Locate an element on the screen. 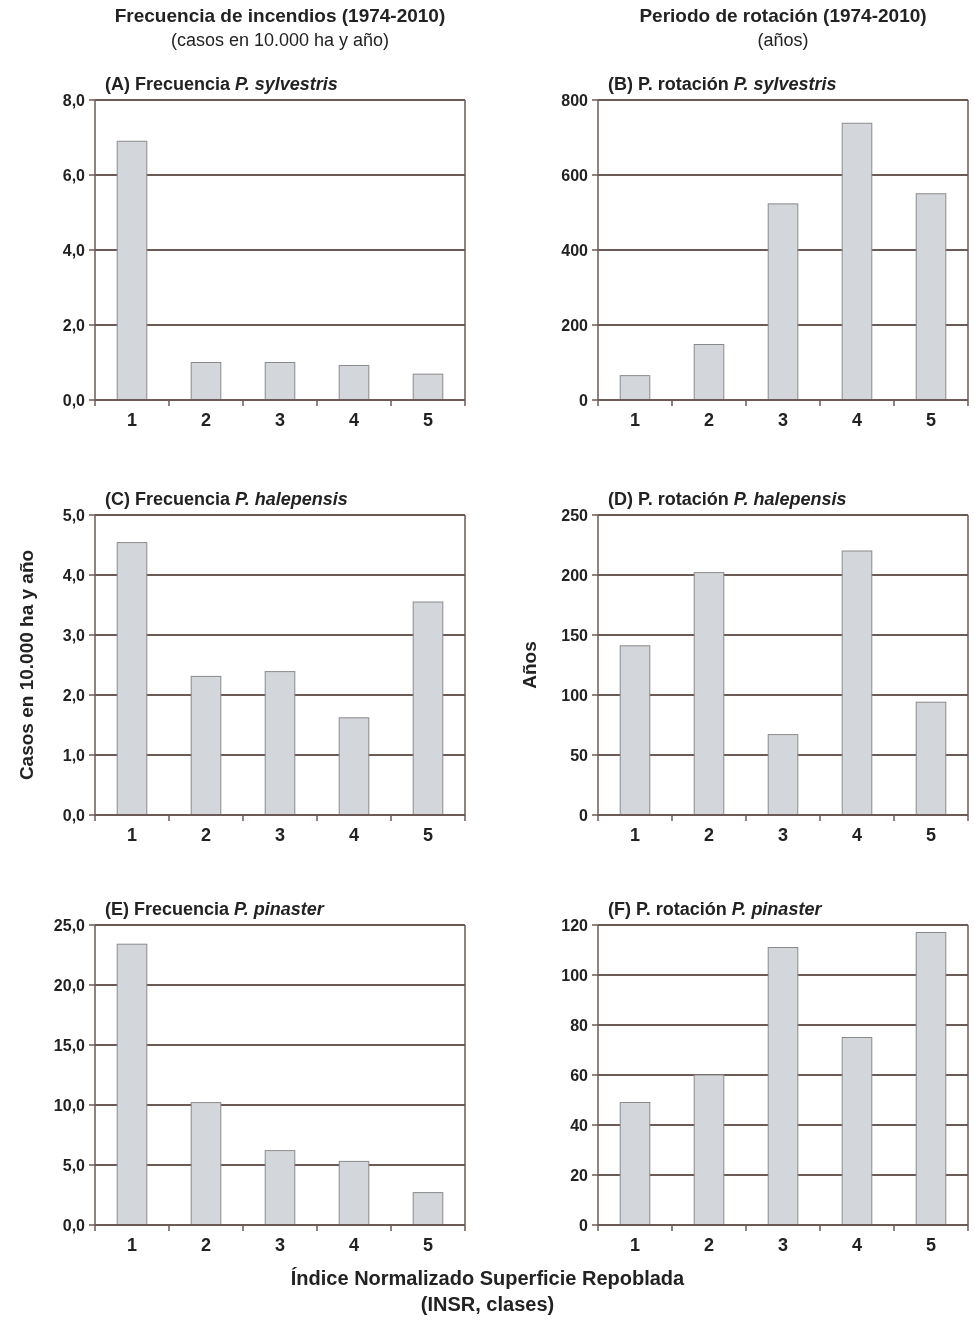 This screenshot has width=975, height=1322. chart-title: (D) P. rotación P. halepensis is located at coordinates (727, 499).